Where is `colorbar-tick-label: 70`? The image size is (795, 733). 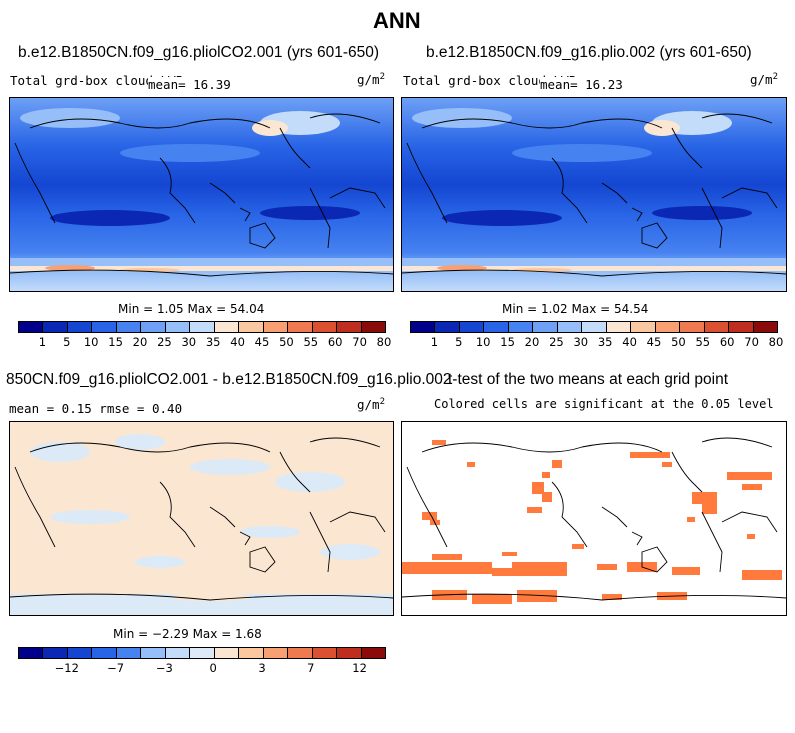
colorbar-tick-label: 70 is located at coordinates (751, 342).